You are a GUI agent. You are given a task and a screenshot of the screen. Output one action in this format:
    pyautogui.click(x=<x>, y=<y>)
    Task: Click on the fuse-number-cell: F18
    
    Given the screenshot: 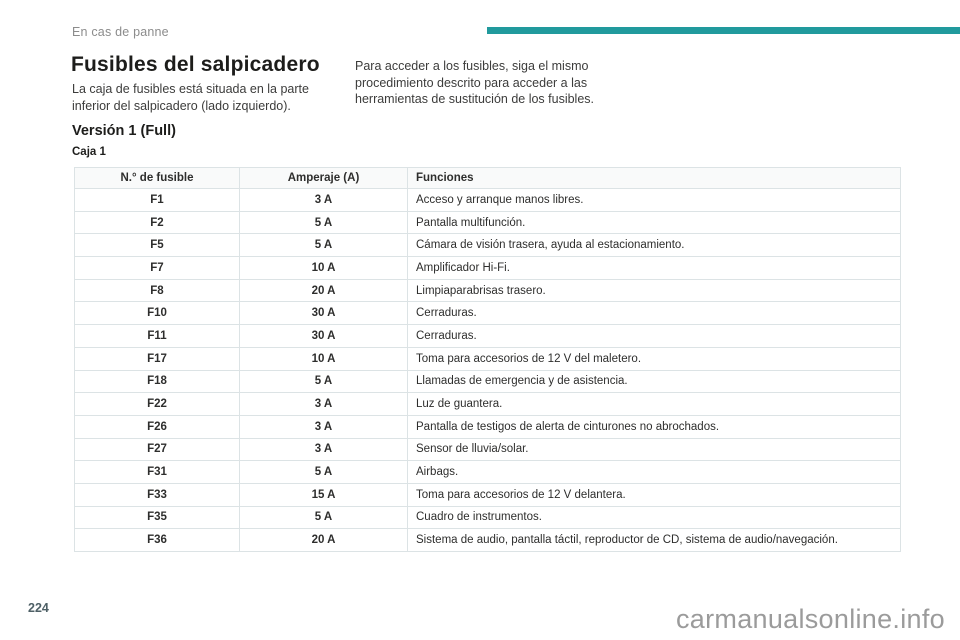 What is the action you would take?
    pyautogui.click(x=157, y=381)
    